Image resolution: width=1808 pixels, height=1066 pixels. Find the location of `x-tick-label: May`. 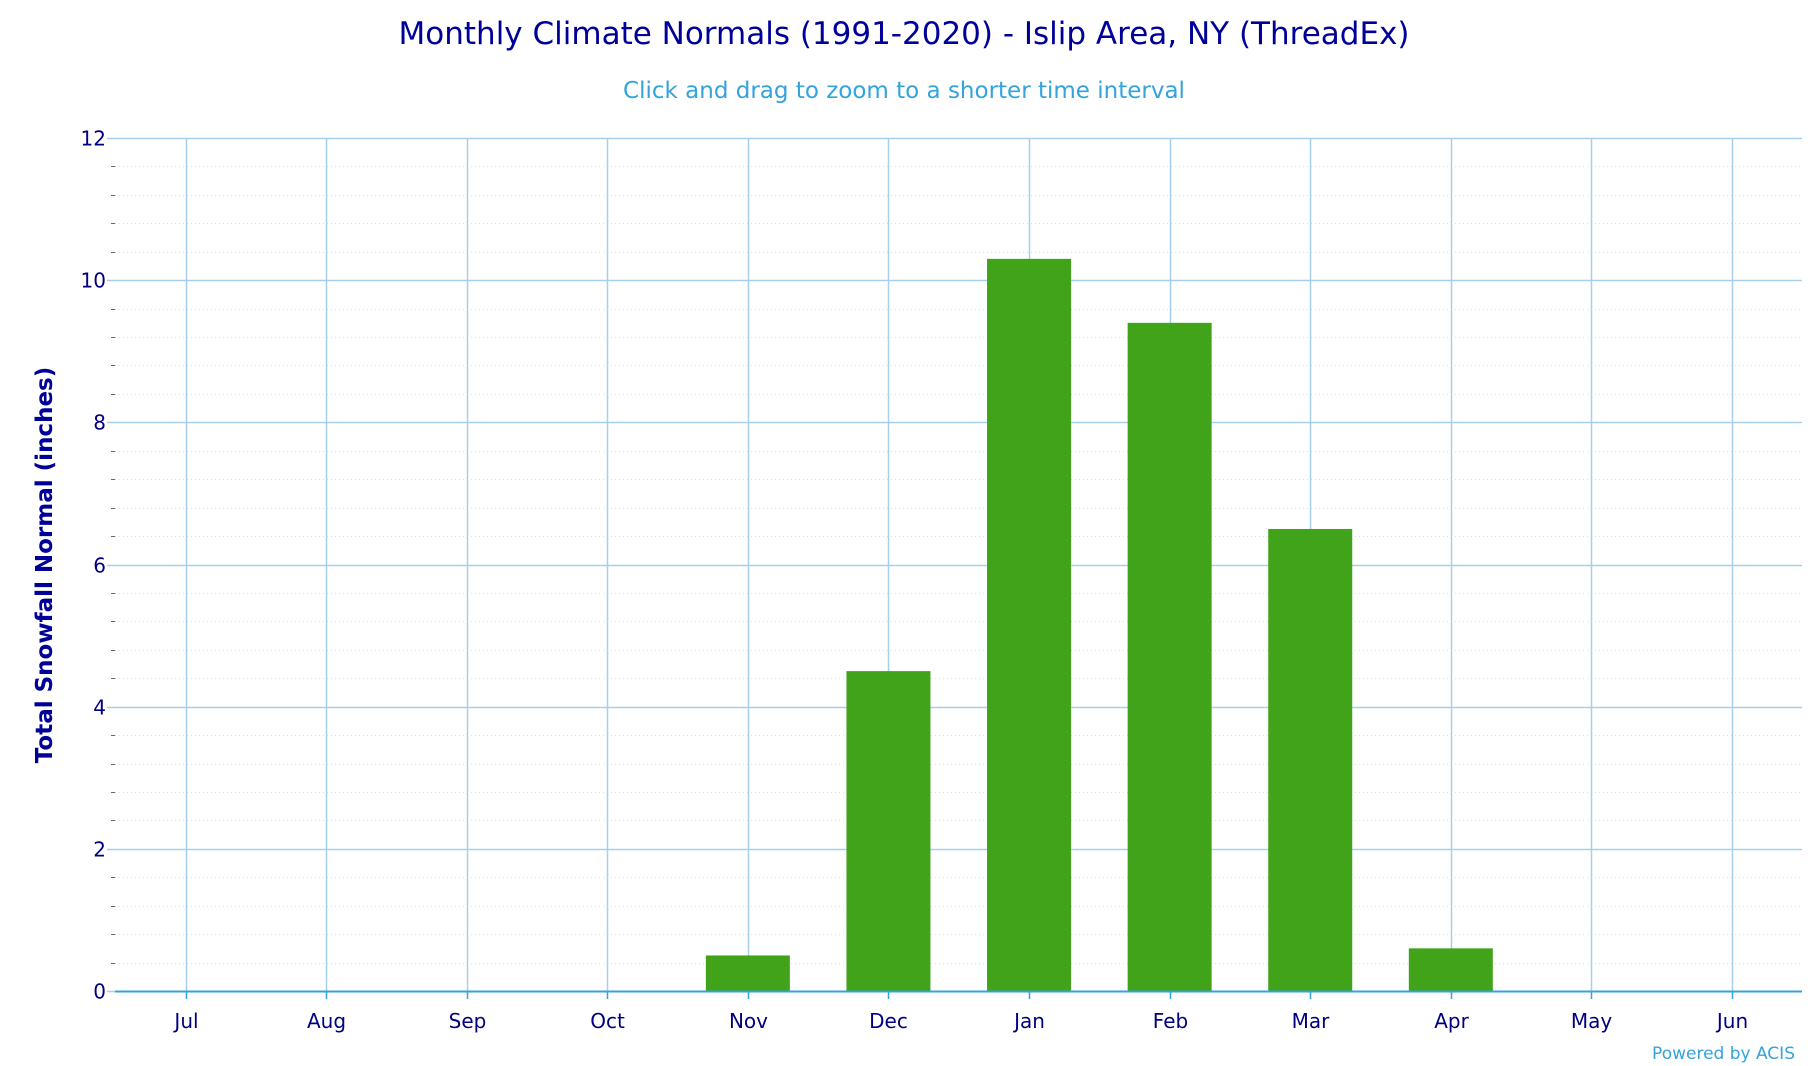

x-tick-label: May is located at coordinates (1592, 1021).